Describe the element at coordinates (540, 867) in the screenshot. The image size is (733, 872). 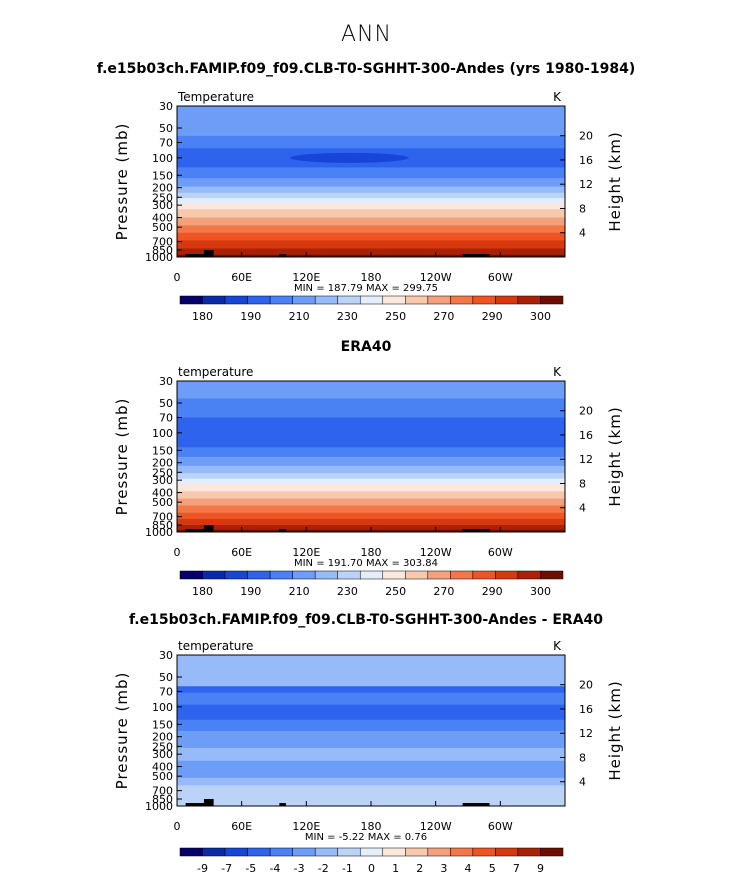
I see `colorbar-label: 9` at that location.